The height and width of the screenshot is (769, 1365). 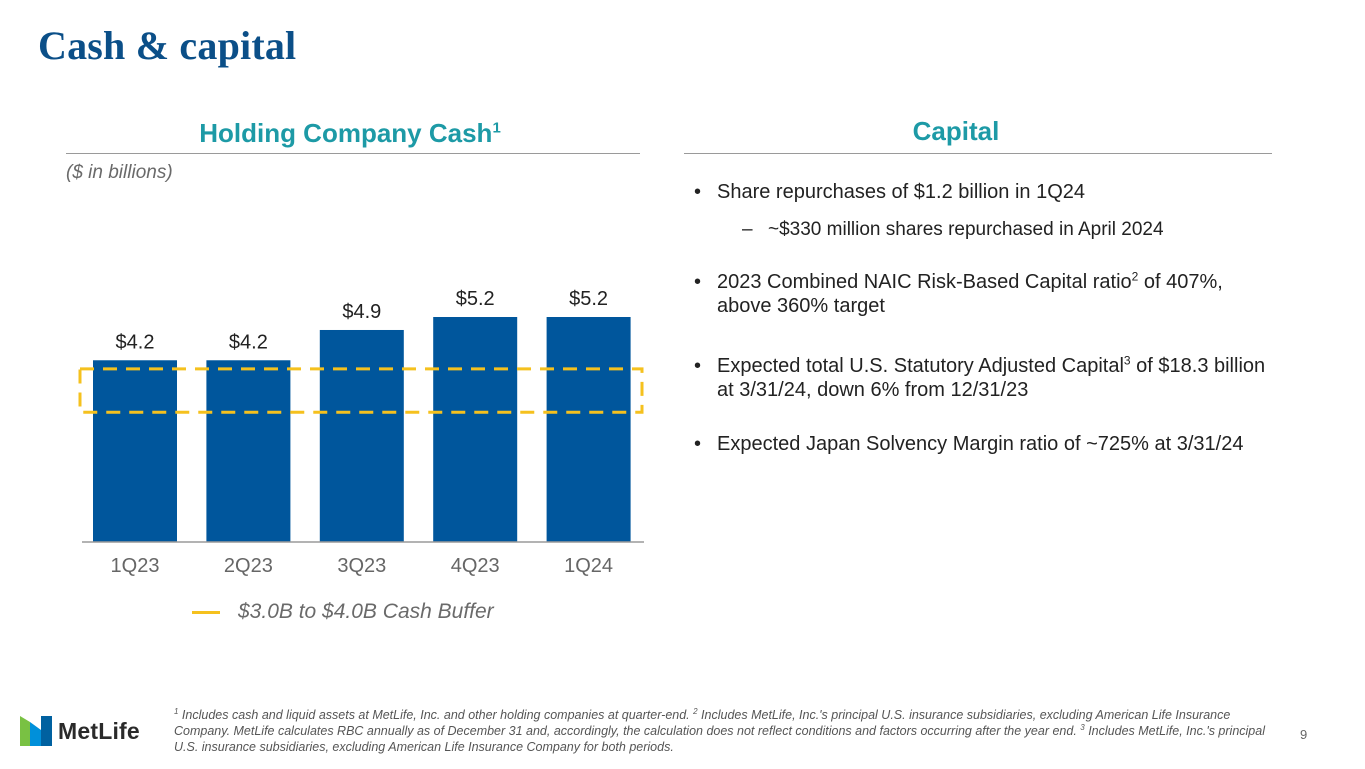 What do you see at coordinates (135, 451) in the screenshot?
I see `bar-1Q23` at bounding box center [135, 451].